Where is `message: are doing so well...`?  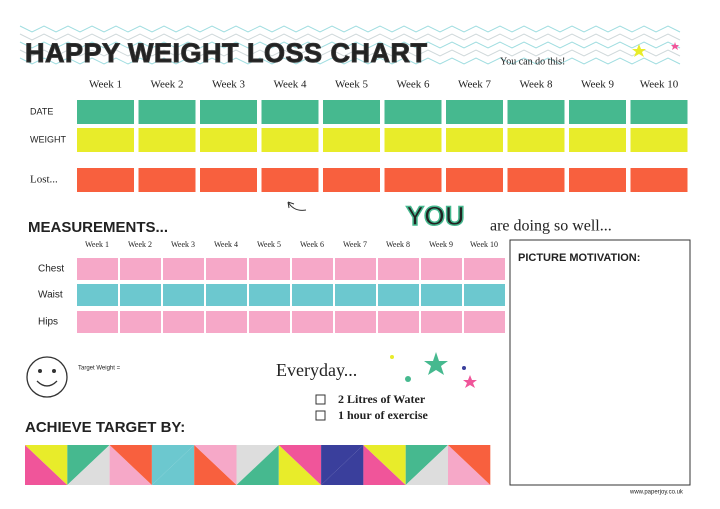
message: are doing so well... is located at coordinates (551, 226).